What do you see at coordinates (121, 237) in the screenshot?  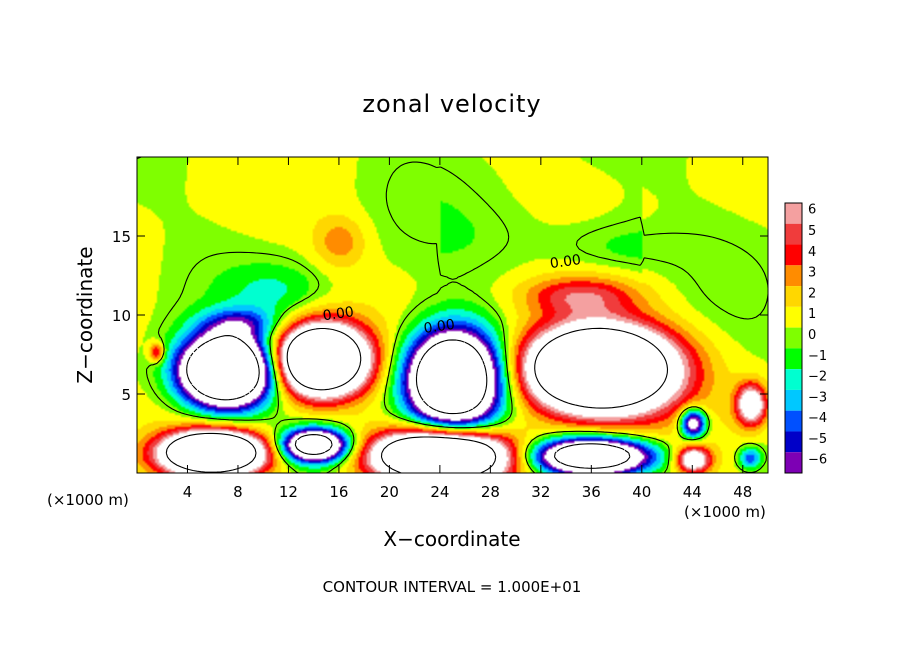 I see `y-tick-label: 15` at bounding box center [121, 237].